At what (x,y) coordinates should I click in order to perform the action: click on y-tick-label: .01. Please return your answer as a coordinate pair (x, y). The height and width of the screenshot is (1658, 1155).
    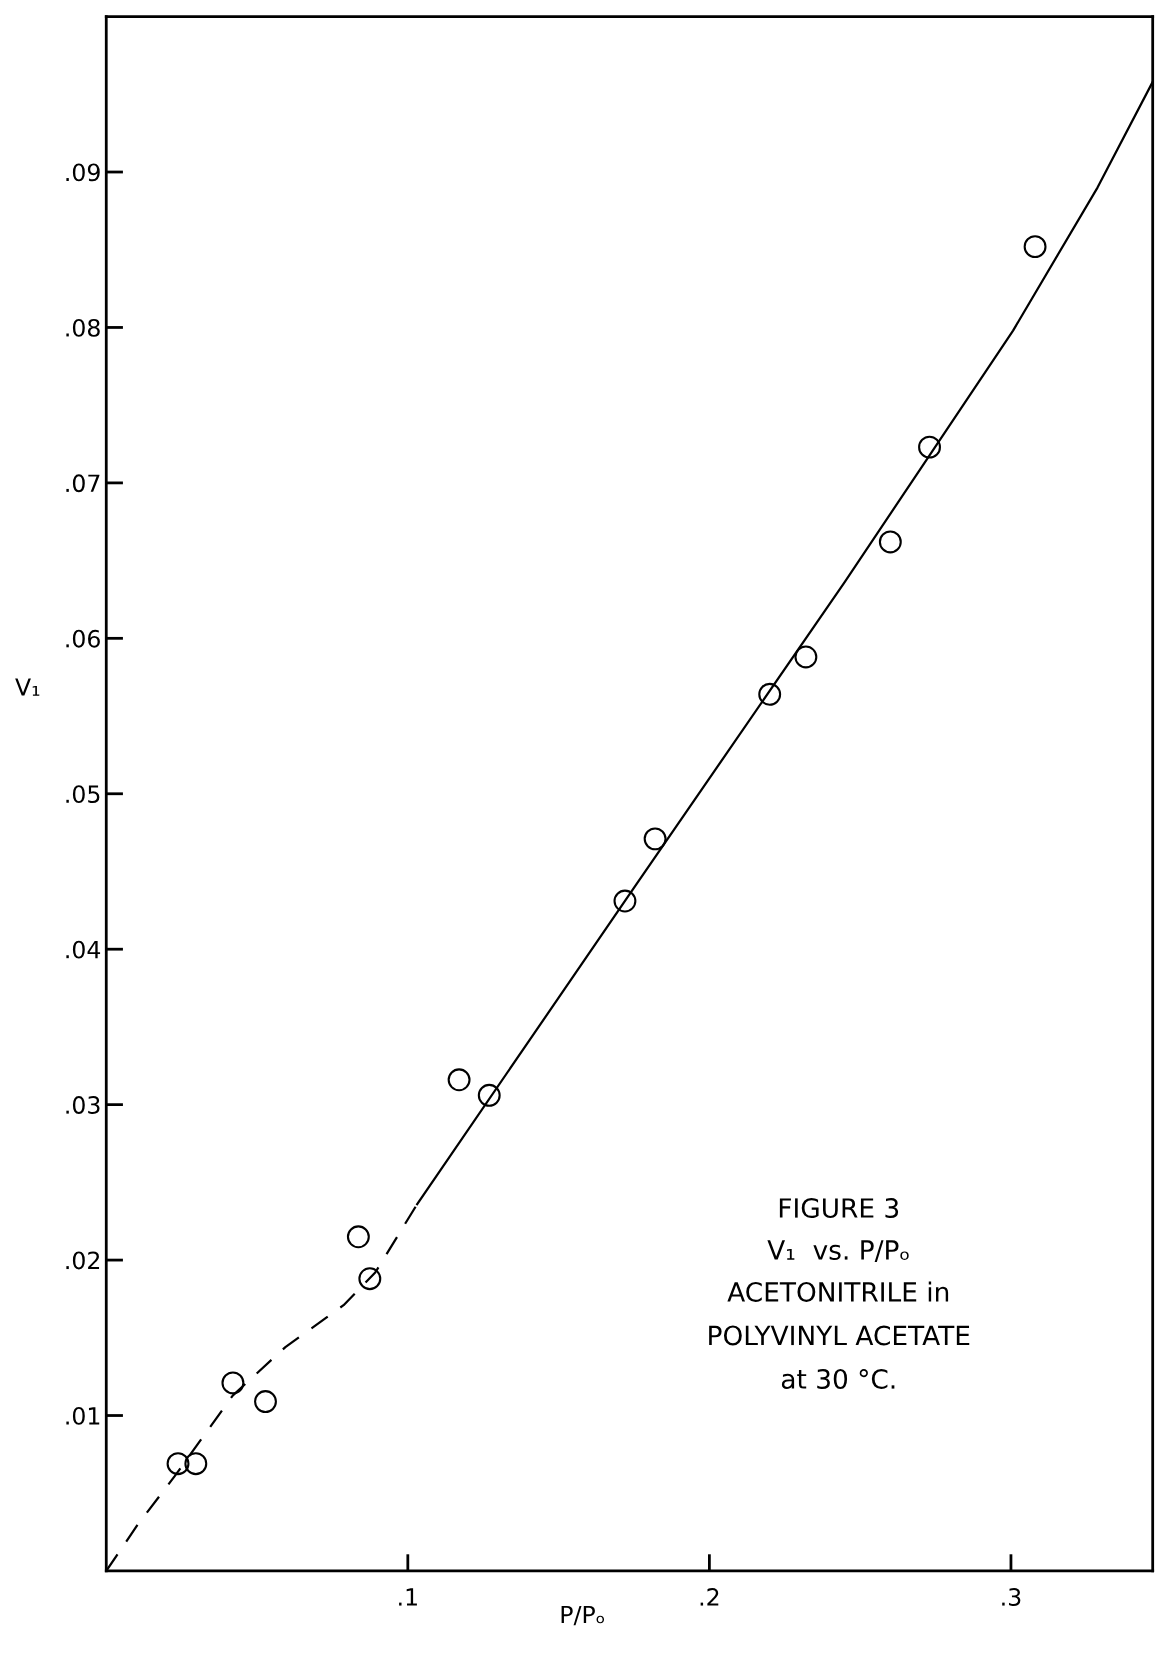
    Looking at the image, I should click on (83, 1415).